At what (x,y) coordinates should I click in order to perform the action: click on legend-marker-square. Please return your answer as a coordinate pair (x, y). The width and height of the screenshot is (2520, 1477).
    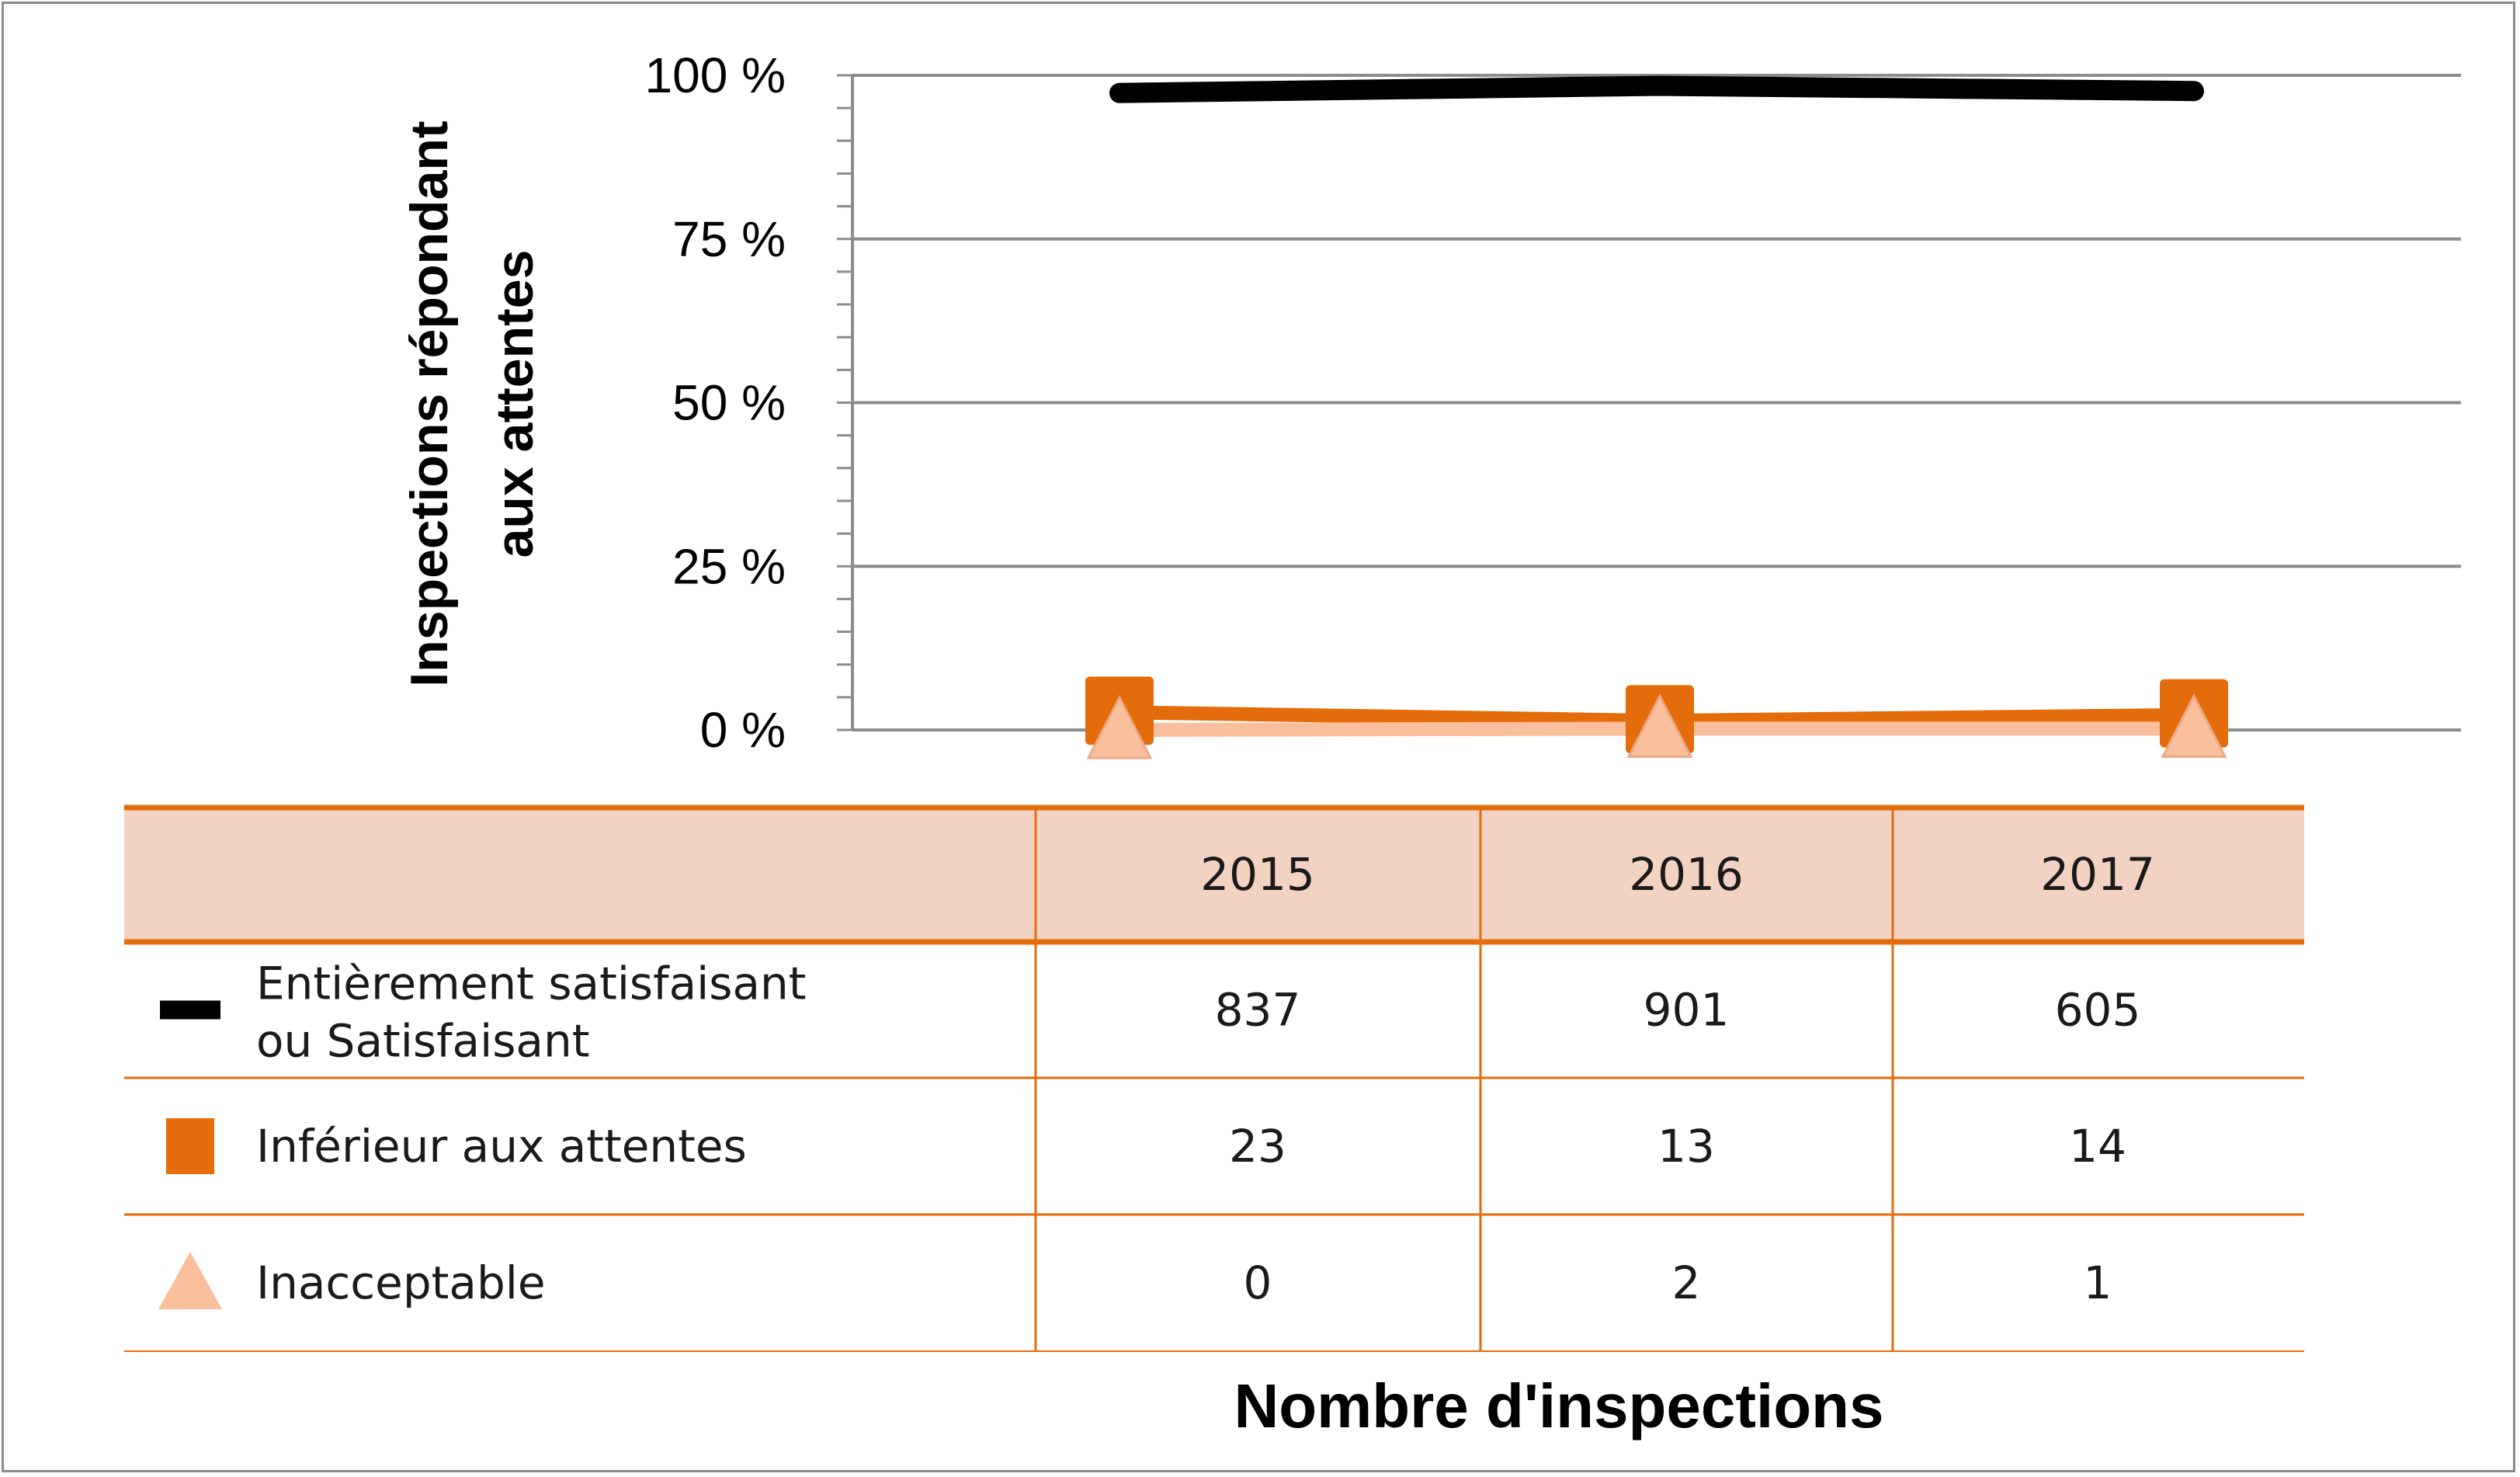
    Looking at the image, I should click on (190, 1146).